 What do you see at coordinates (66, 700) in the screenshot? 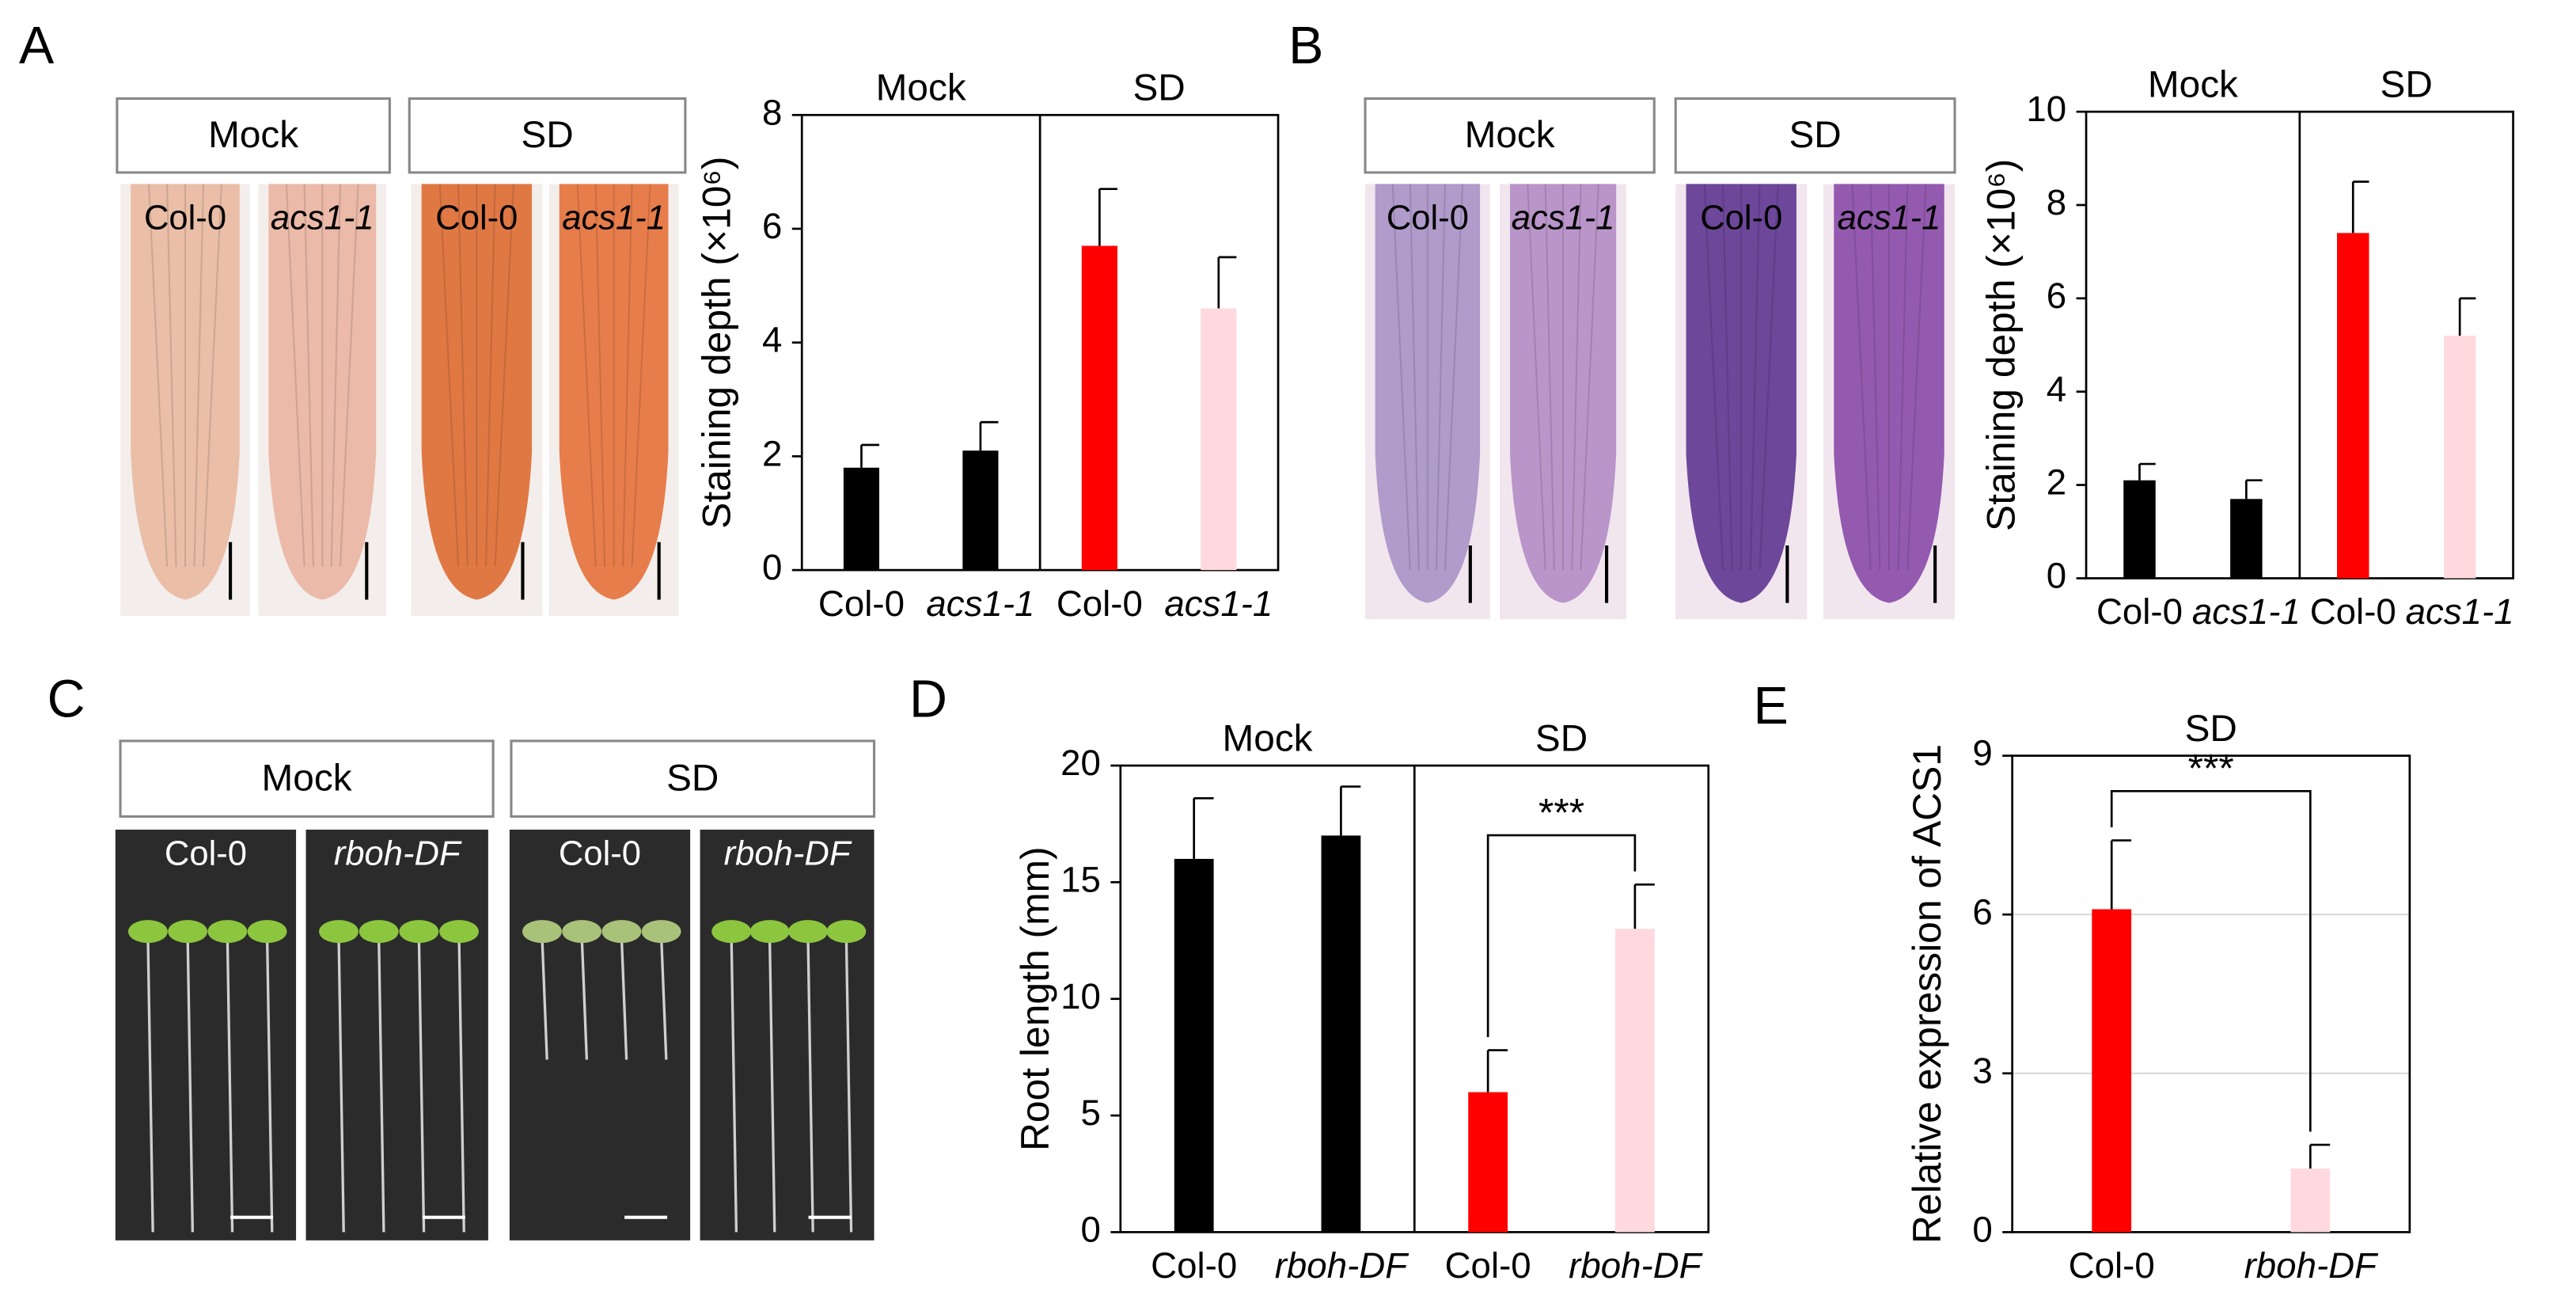
I see `panel-letter: C` at bounding box center [66, 700].